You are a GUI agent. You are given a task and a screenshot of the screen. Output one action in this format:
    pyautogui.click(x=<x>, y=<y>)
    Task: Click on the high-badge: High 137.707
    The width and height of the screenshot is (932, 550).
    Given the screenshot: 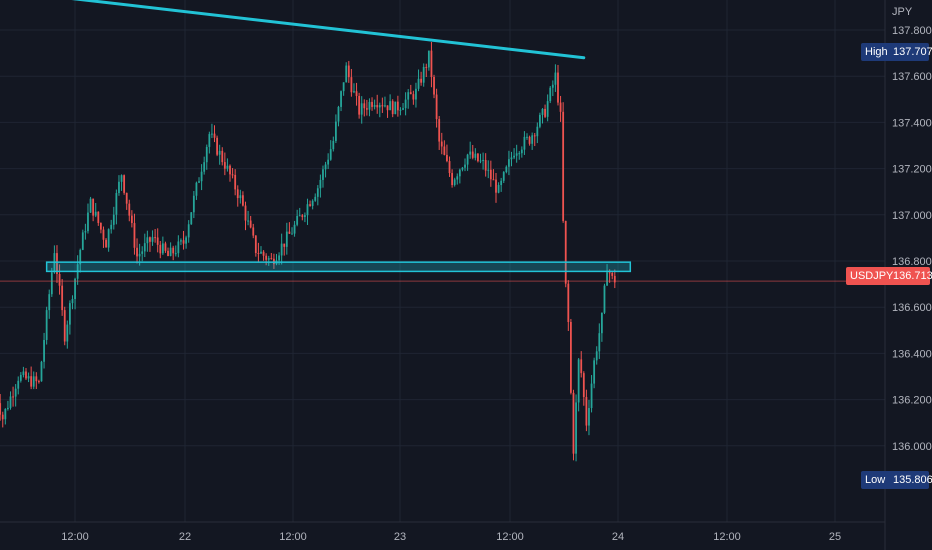 What is the action you would take?
    pyautogui.click(x=896, y=52)
    